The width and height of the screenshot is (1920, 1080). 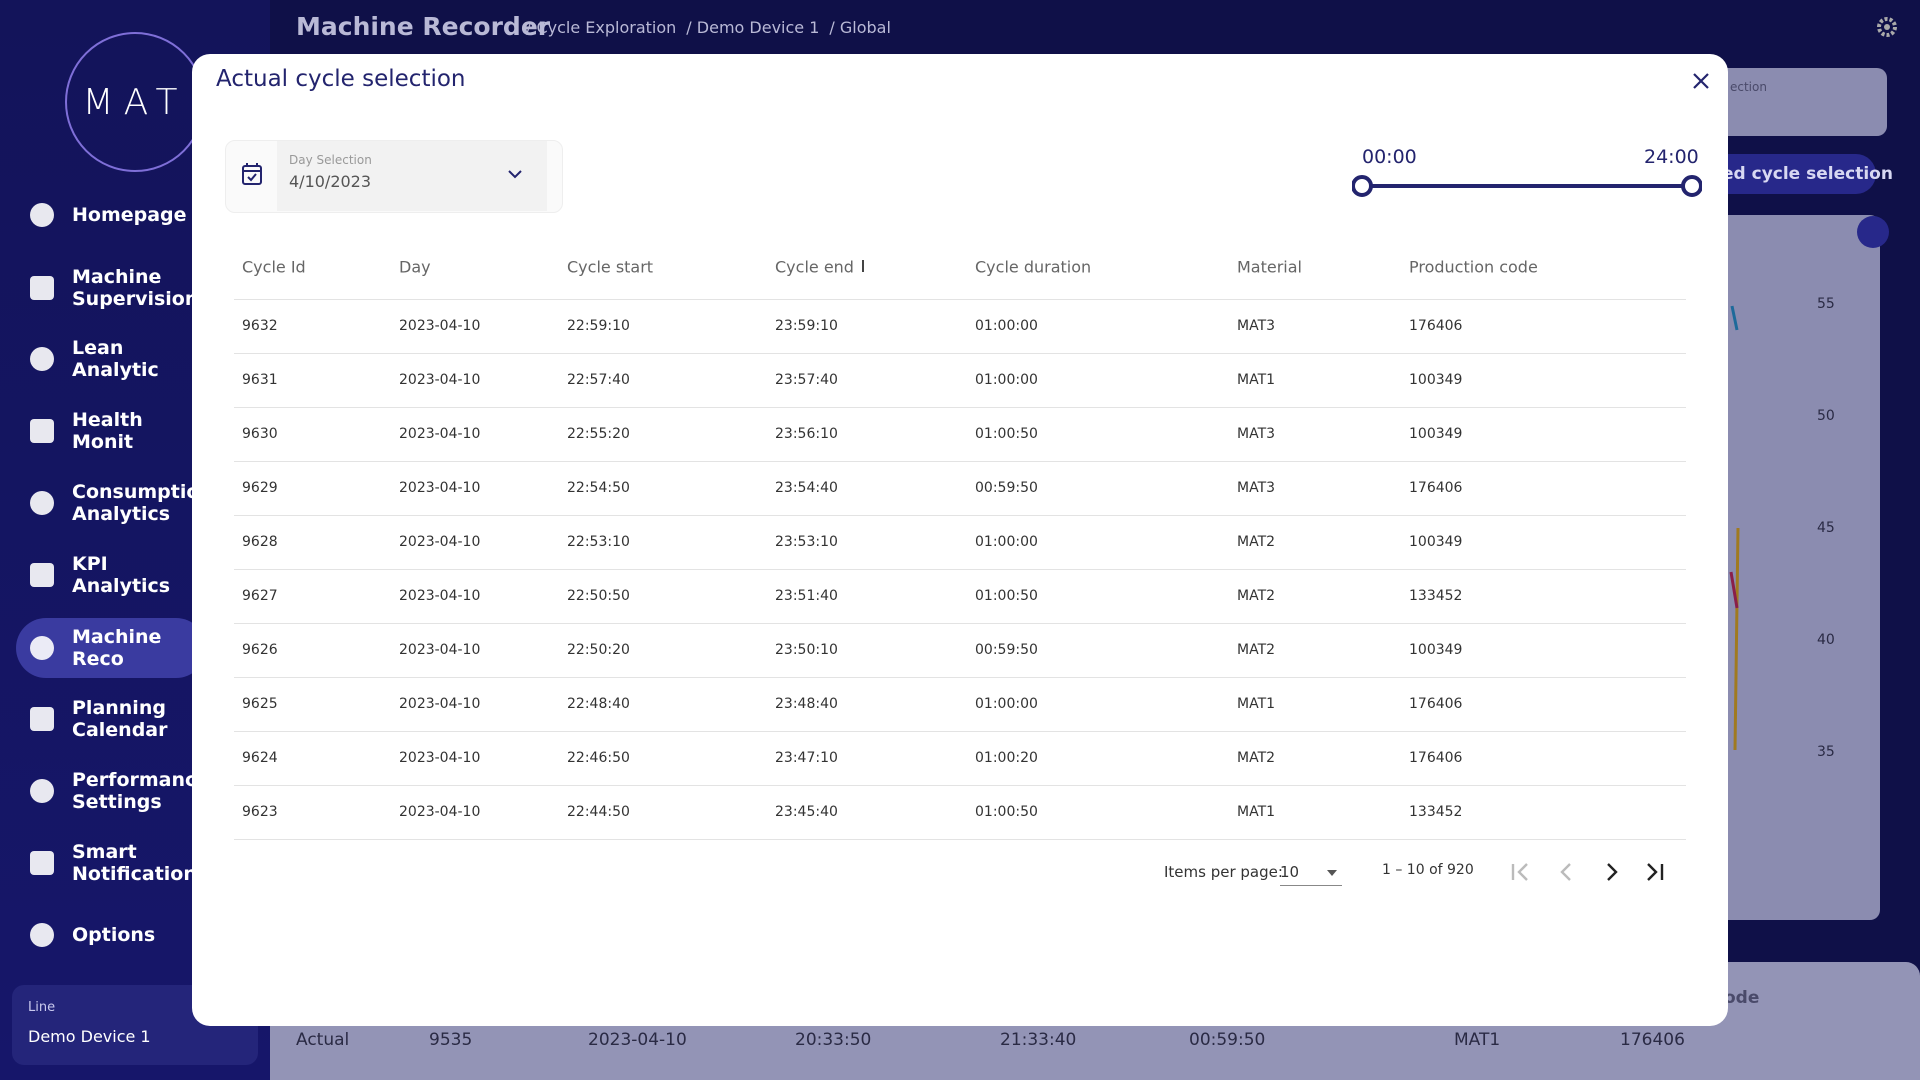 What do you see at coordinates (114, 935) in the screenshot?
I see `nav-item: Options` at bounding box center [114, 935].